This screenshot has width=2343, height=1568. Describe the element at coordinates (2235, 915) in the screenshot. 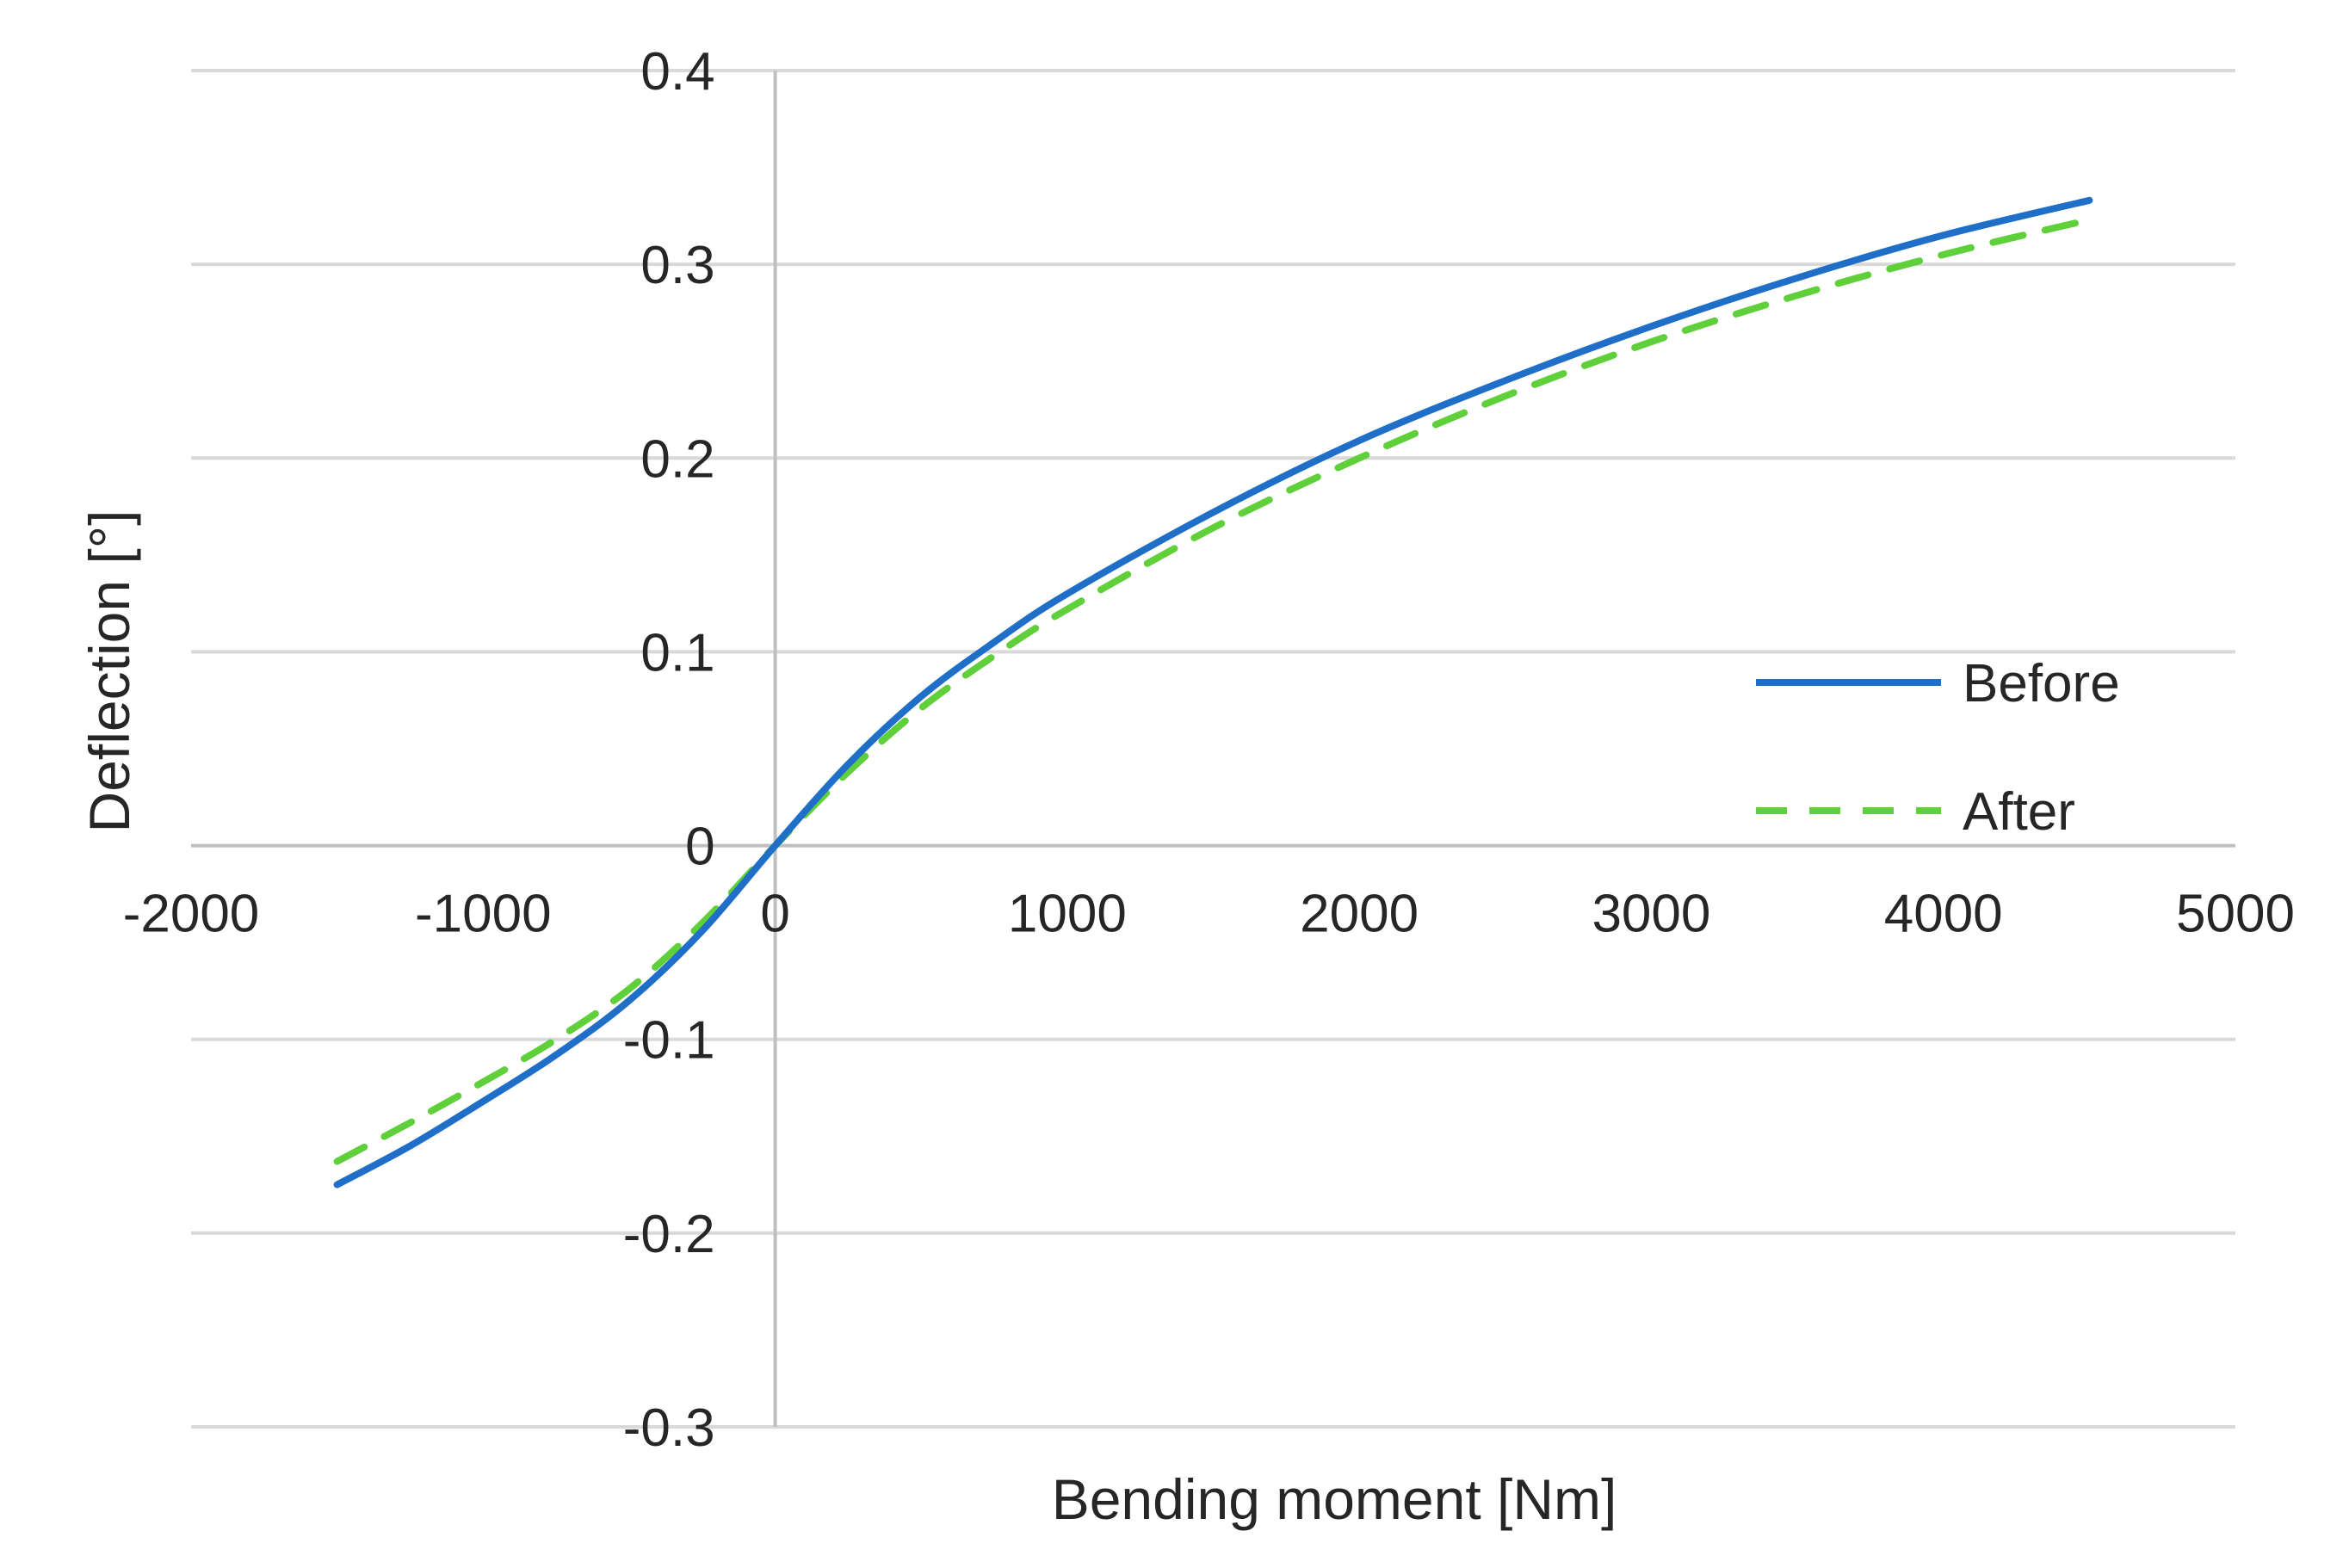

I see `x-tick-label: 5000` at that location.